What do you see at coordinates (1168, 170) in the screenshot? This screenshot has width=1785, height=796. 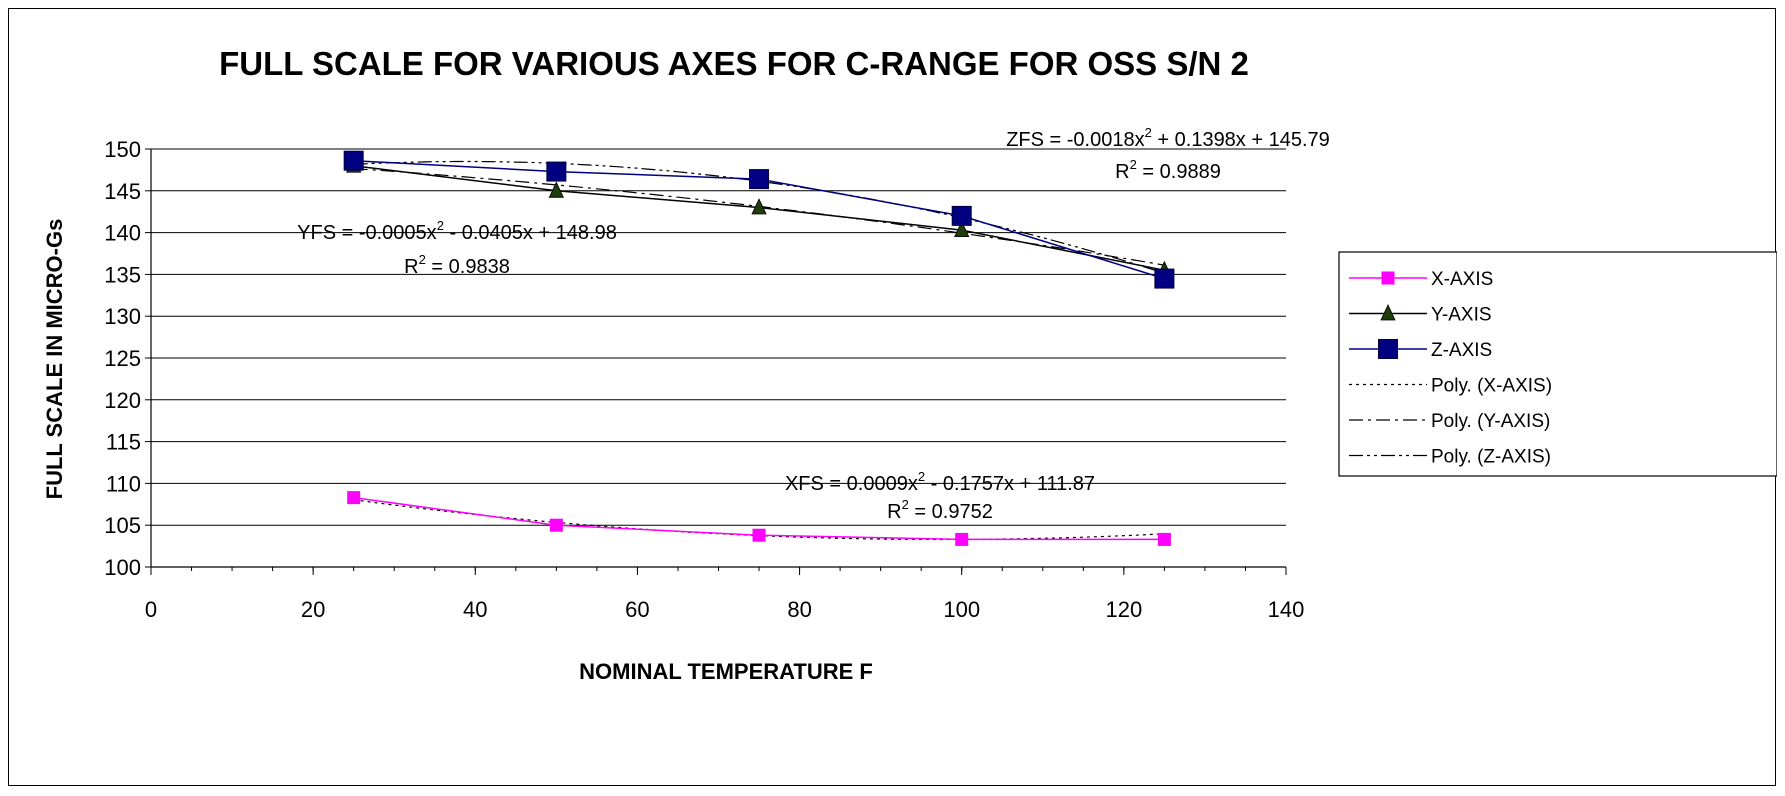 I see `r-squared: R2 = 0.9889` at bounding box center [1168, 170].